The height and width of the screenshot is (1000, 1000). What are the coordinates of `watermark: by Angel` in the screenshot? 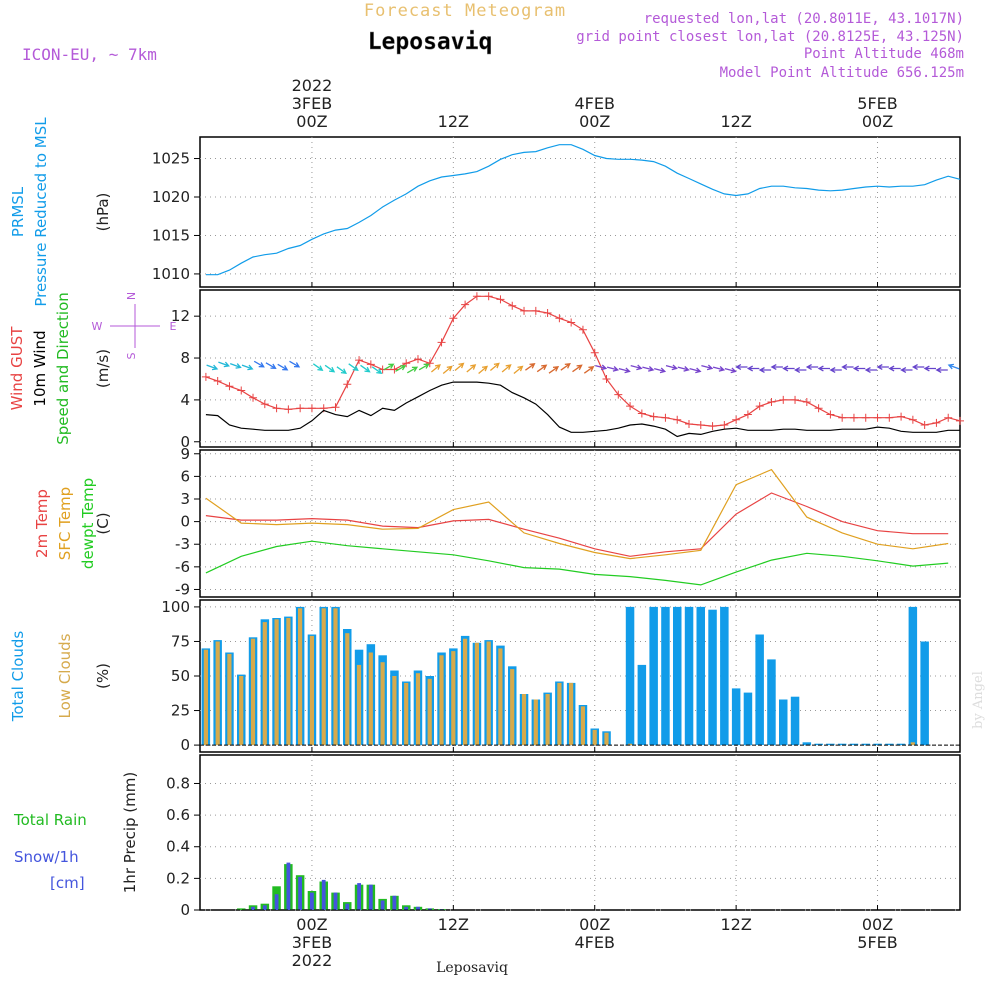 It's located at (978, 700).